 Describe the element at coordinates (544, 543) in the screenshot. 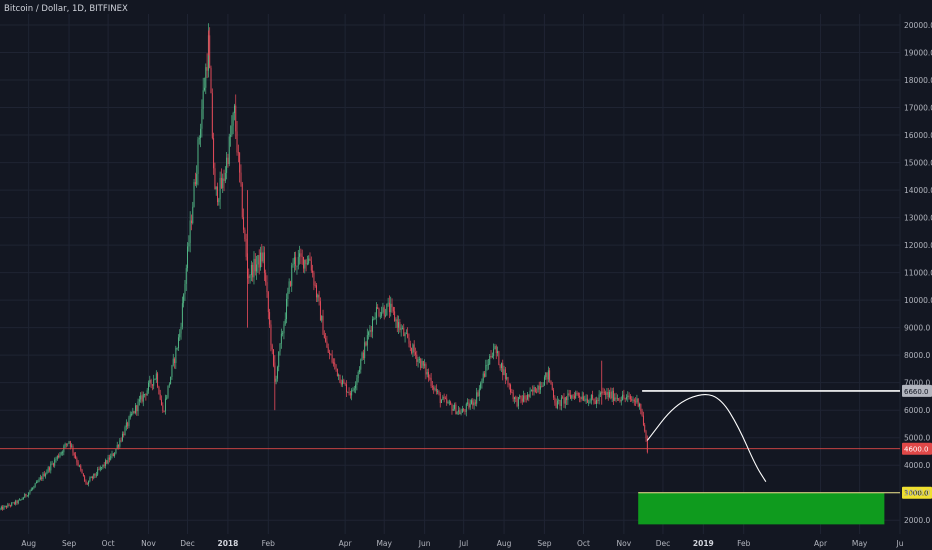

I see `x-tick-label: Sep` at that location.